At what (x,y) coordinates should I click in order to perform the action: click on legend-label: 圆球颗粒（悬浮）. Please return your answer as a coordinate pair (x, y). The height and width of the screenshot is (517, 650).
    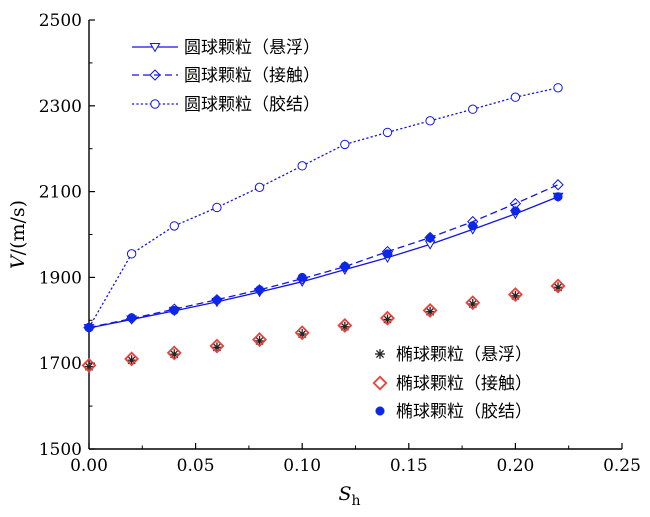
    Looking at the image, I should click on (252, 48).